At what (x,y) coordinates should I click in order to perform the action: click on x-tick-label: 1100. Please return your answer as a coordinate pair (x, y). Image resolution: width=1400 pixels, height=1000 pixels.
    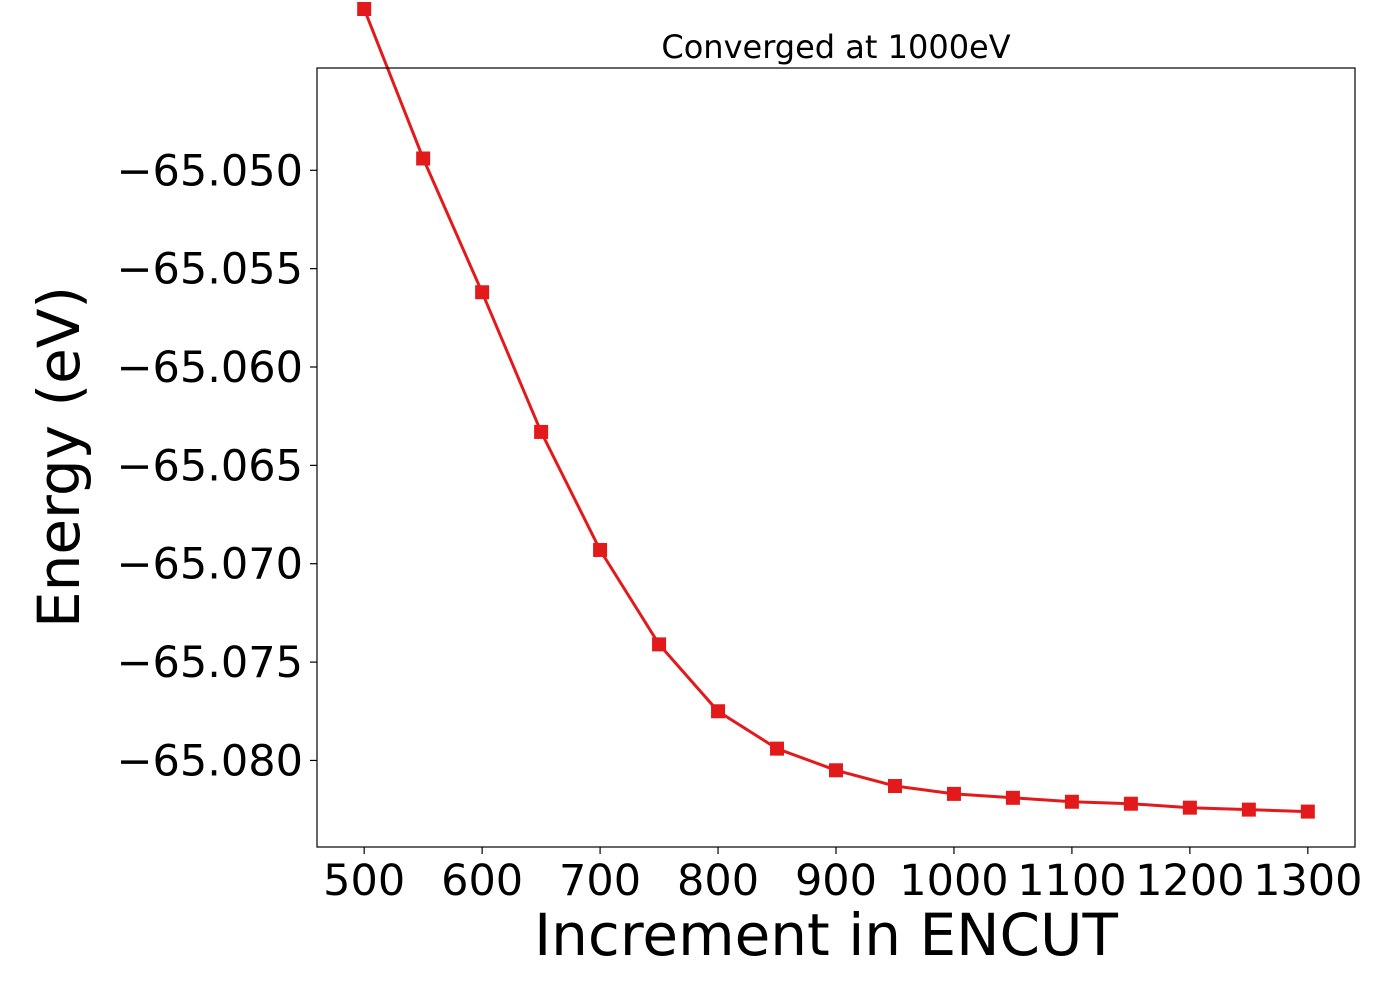
    Looking at the image, I should click on (1071, 881).